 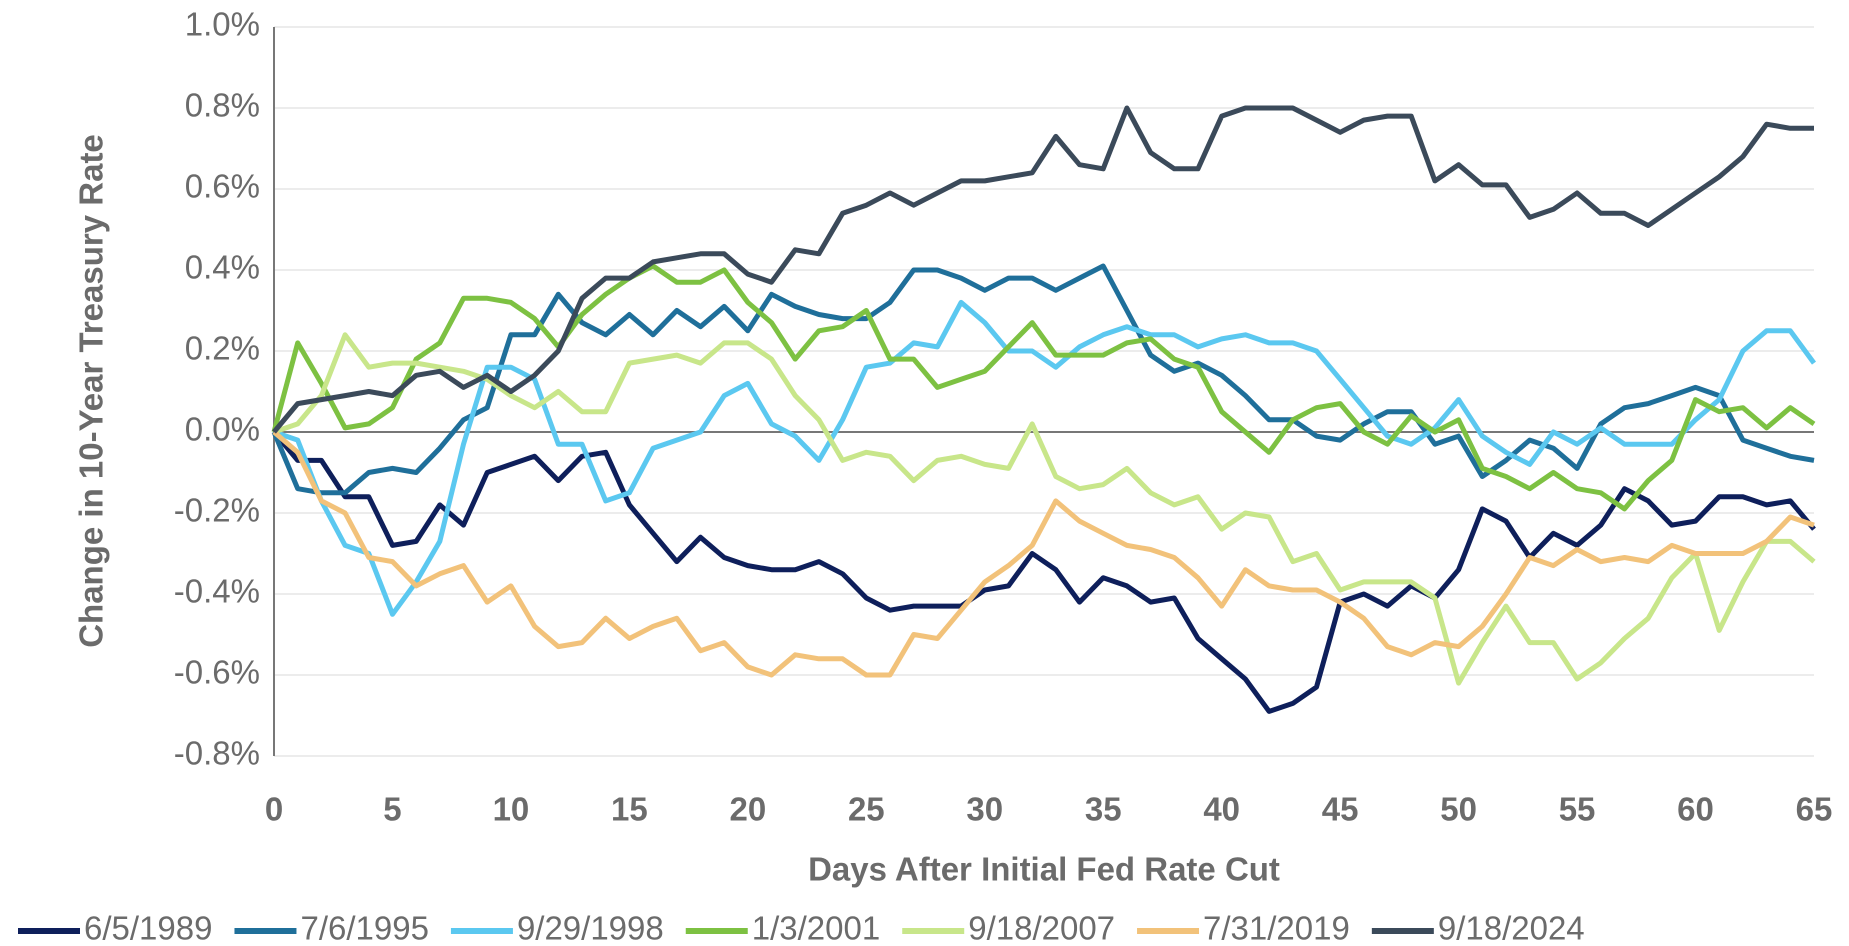 What do you see at coordinates (217, 591) in the screenshot?
I see `y-tick-label: -0.4%` at bounding box center [217, 591].